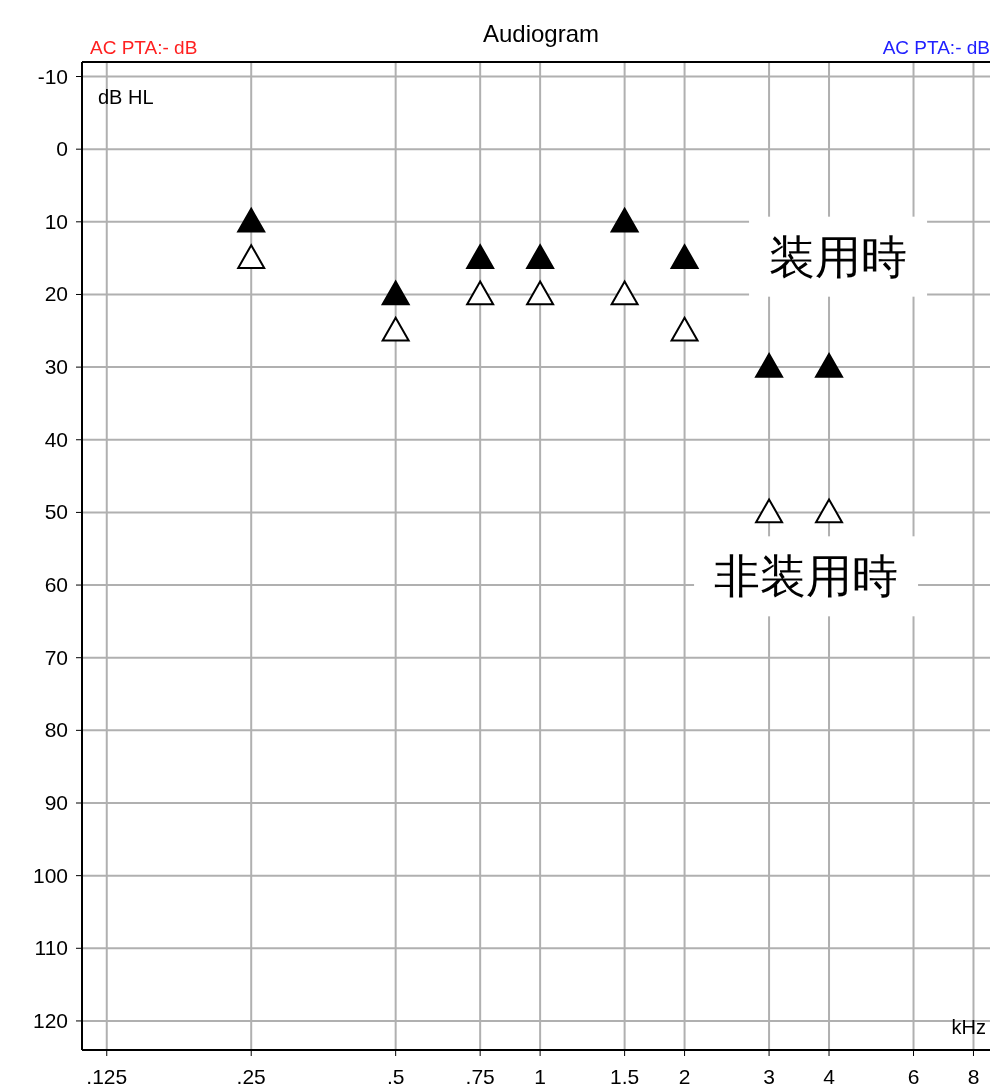  What do you see at coordinates (395, 1076) in the screenshot?
I see `x-tick-label: .5` at bounding box center [395, 1076].